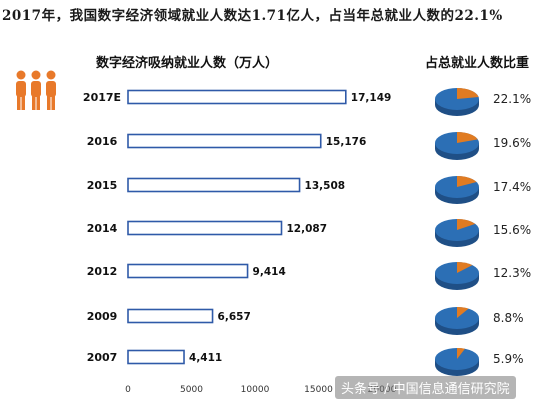  I want to click on bar-value-label: 15,176, so click(346, 142).